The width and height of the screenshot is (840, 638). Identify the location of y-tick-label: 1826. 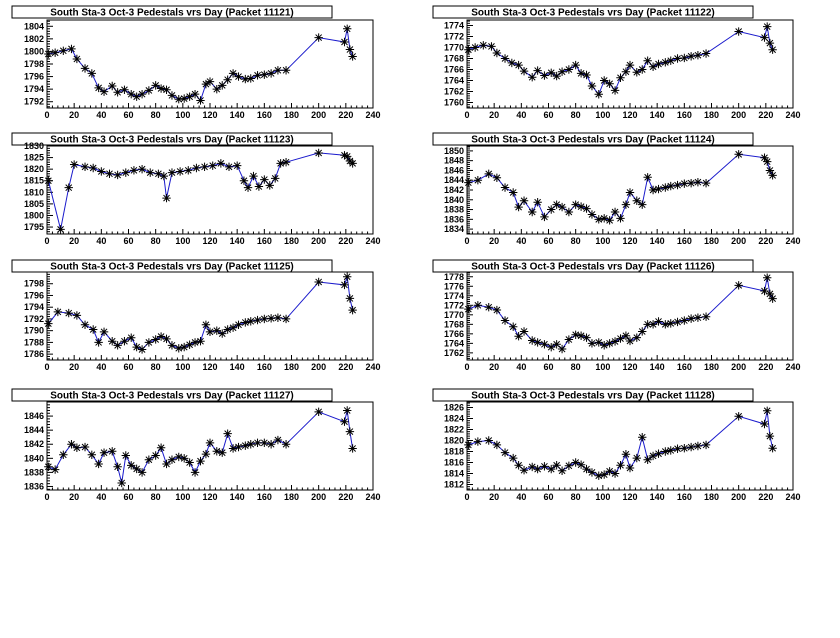
(454, 408).